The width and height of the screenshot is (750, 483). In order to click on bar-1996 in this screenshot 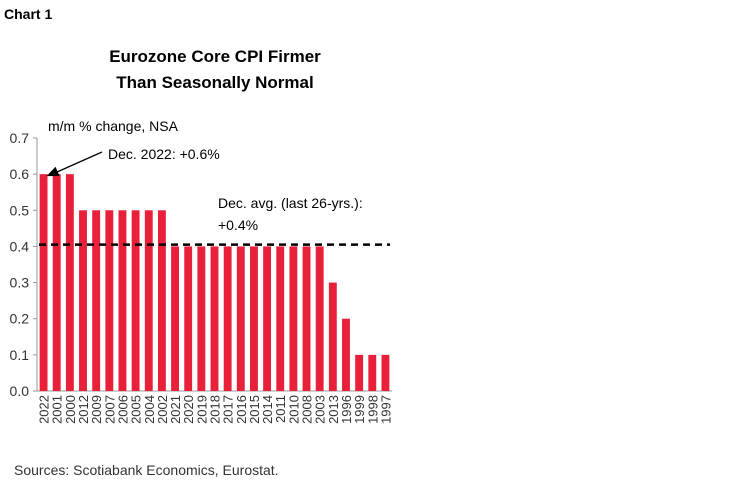, I will do `click(346, 354)`.